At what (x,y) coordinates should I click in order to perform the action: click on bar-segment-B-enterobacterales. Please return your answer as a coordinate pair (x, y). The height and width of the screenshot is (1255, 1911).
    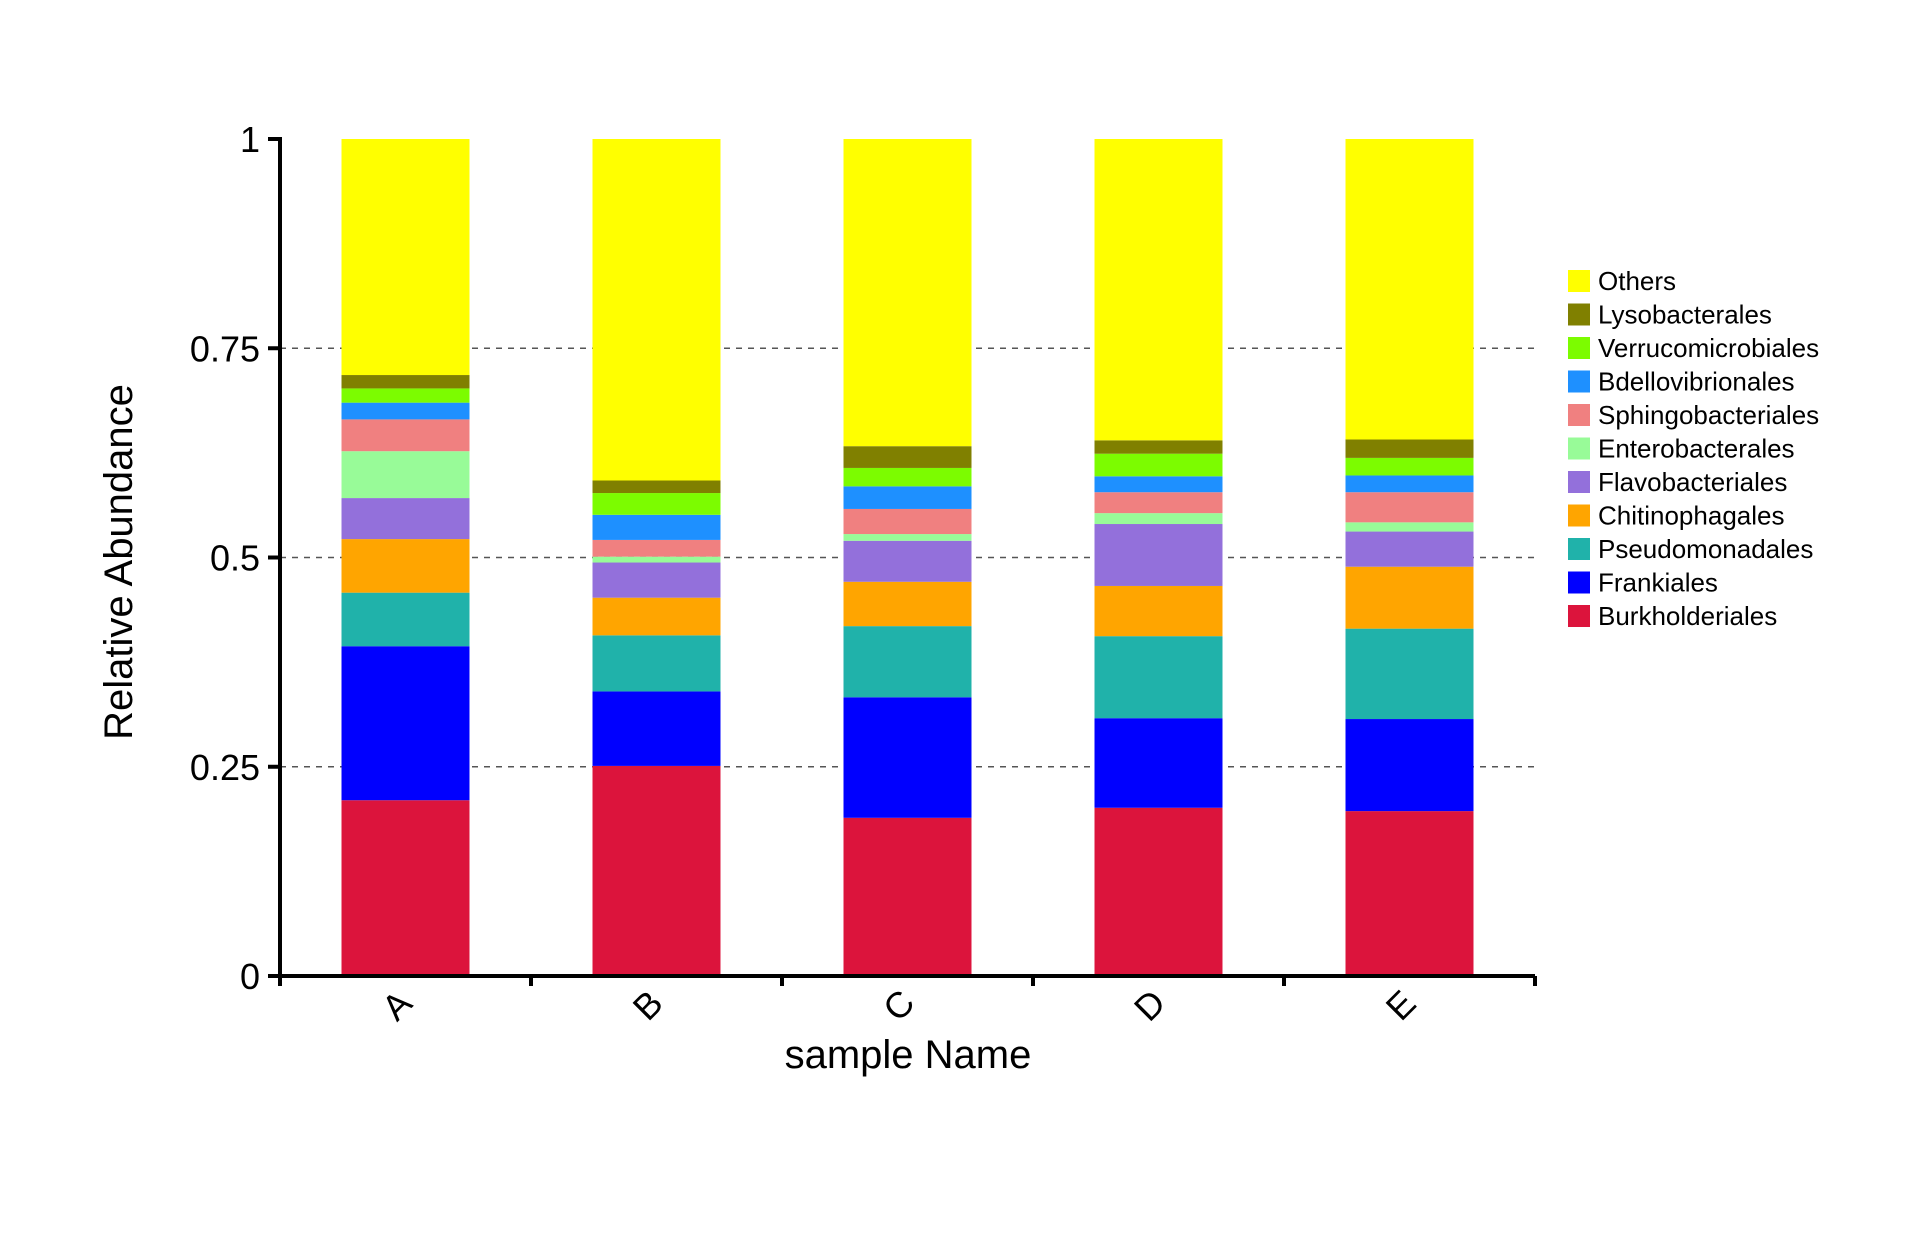
    Looking at the image, I should click on (656, 559).